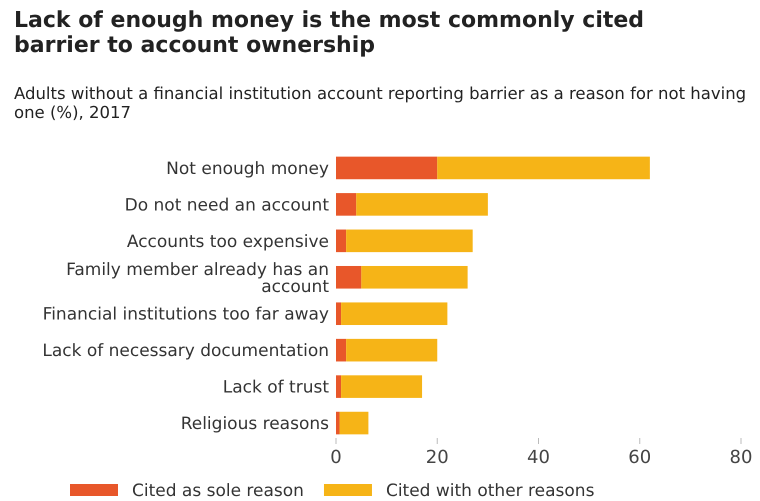 The height and width of the screenshot is (501, 760). I want to click on chart-subtitle: Adults without a financial institution account reporting barrier as a reason for not having one (%), 2017, so click(381, 103).